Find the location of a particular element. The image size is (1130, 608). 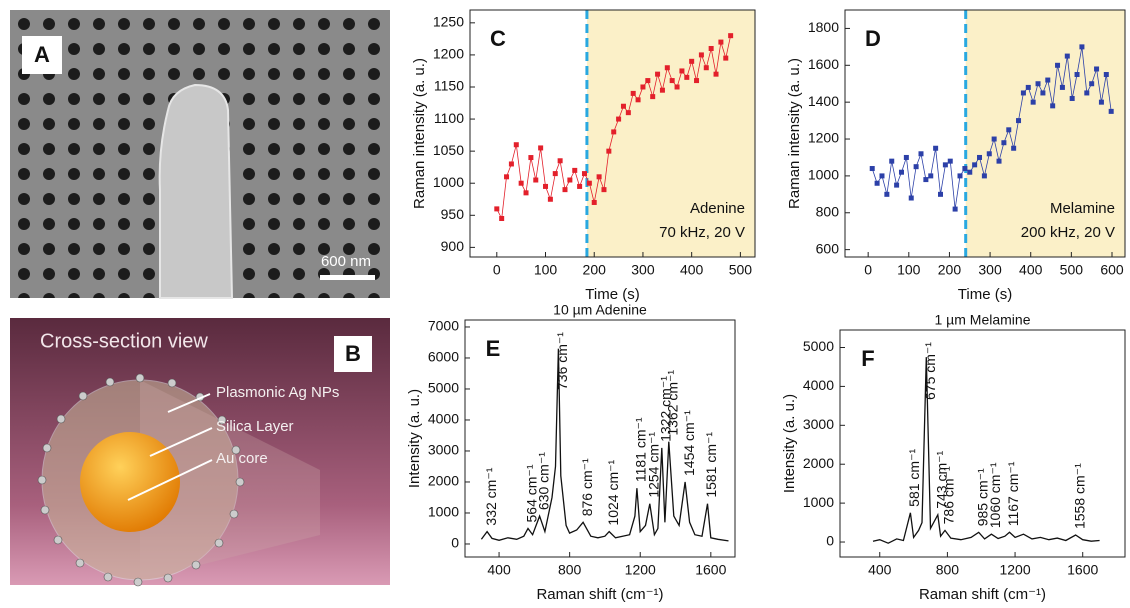

y-tick-label: 3000 is located at coordinates (818, 424).